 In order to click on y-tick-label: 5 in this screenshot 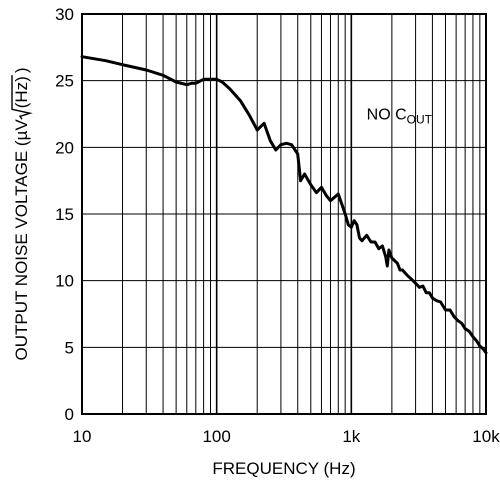, I will do `click(69, 347)`.